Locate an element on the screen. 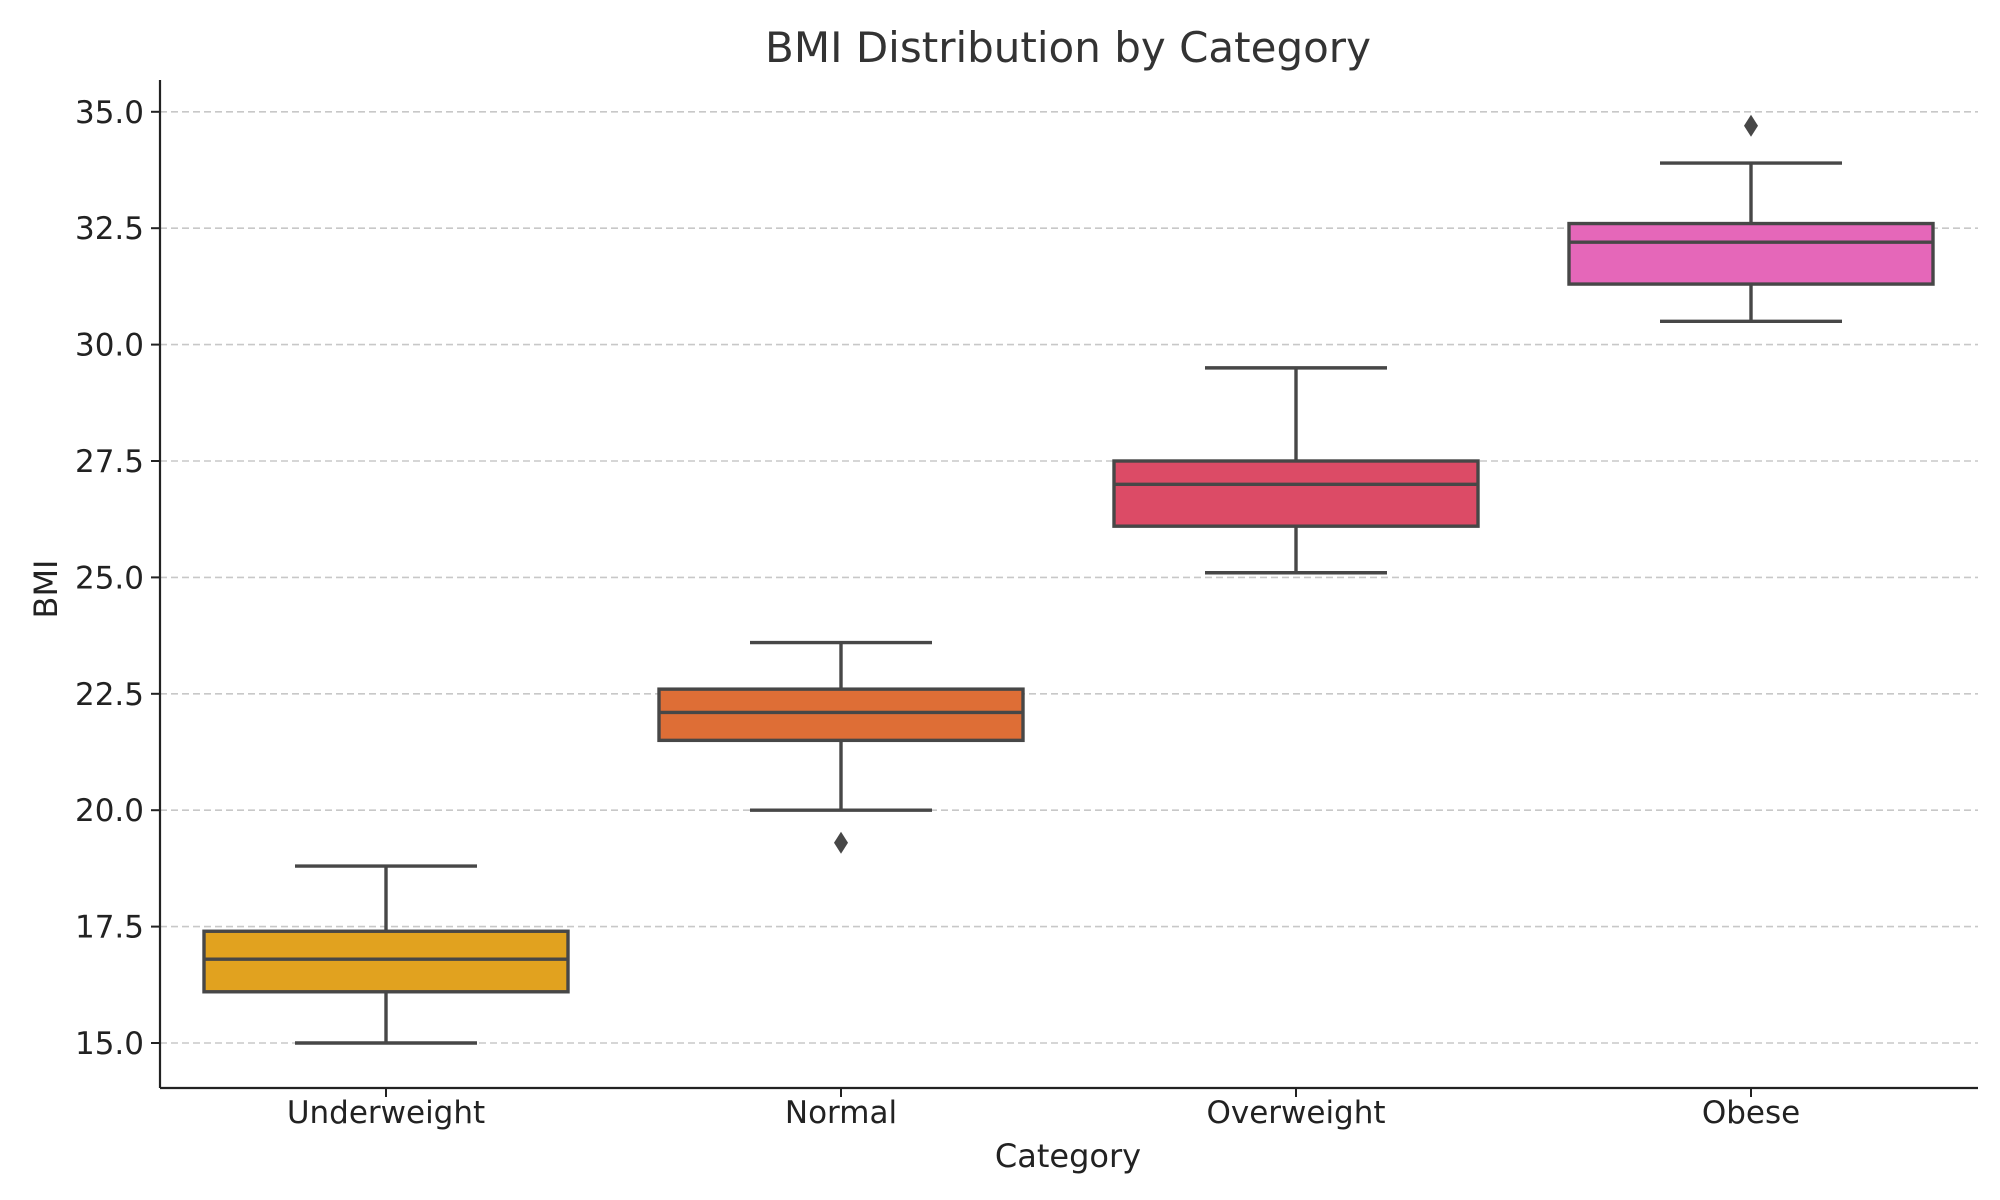  y-tick-label: 35.0 is located at coordinates (109, 113).